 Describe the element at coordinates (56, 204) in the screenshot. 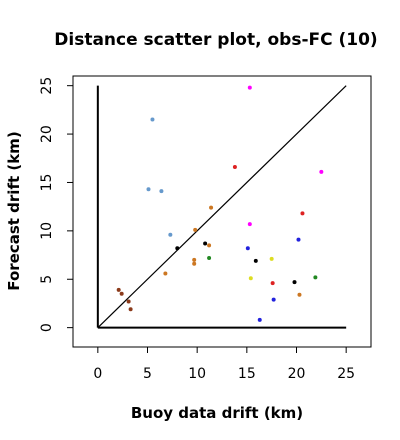

I see `y-axis: 0 5 10 15 20 25` at that location.